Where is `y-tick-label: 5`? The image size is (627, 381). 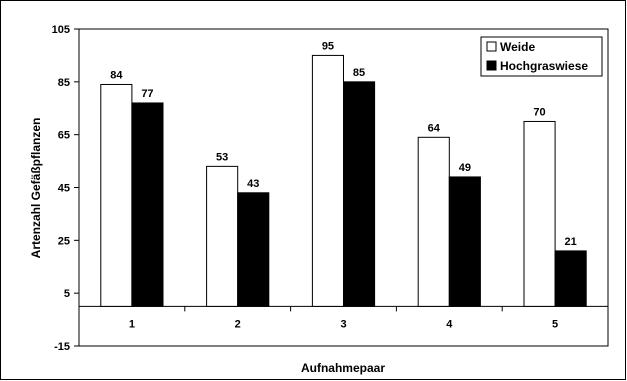
y-tick-label: 5 is located at coordinates (67, 294).